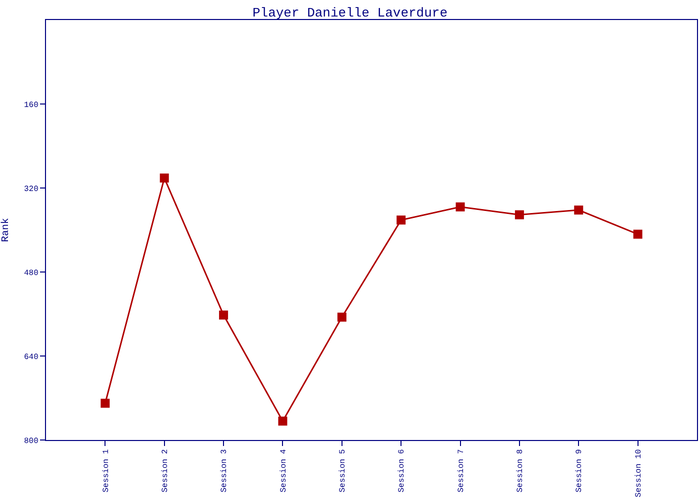 The height and width of the screenshot is (500, 700). What do you see at coordinates (402, 470) in the screenshot?
I see `x-tick-label: Session 6` at bounding box center [402, 470].